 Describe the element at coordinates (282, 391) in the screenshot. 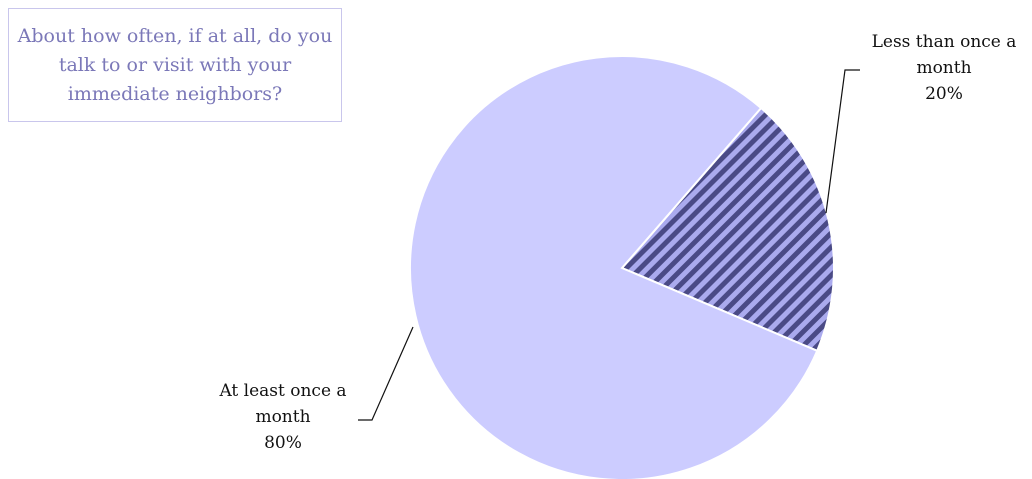

I see `slice-category-label: At least once a` at that location.